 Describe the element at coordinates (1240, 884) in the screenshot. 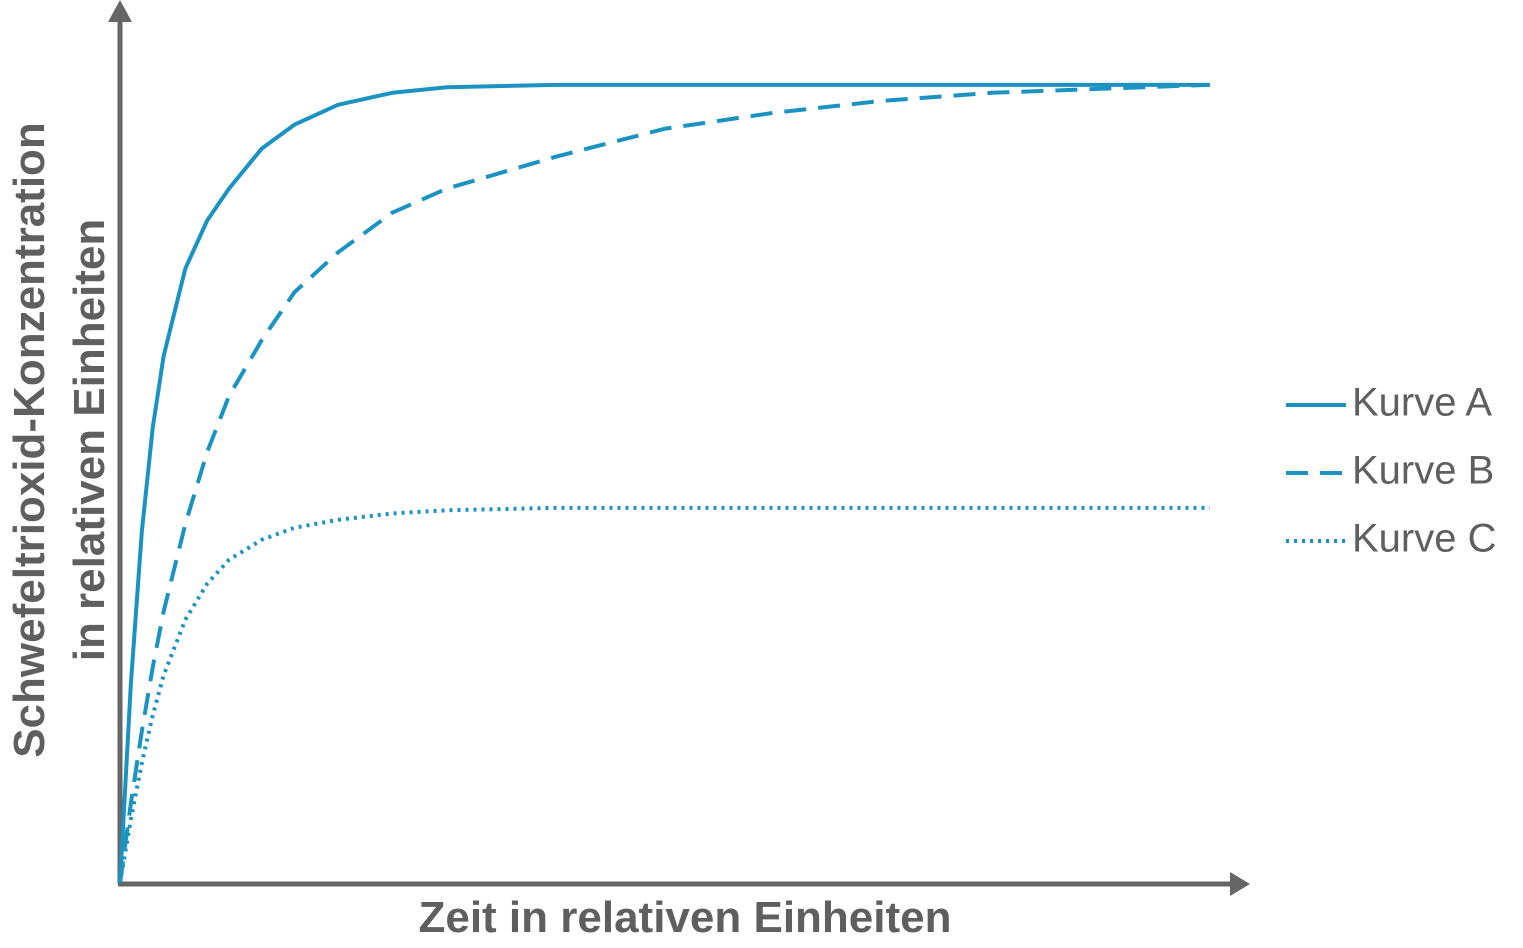

I see `x-axis-arrow` at that location.